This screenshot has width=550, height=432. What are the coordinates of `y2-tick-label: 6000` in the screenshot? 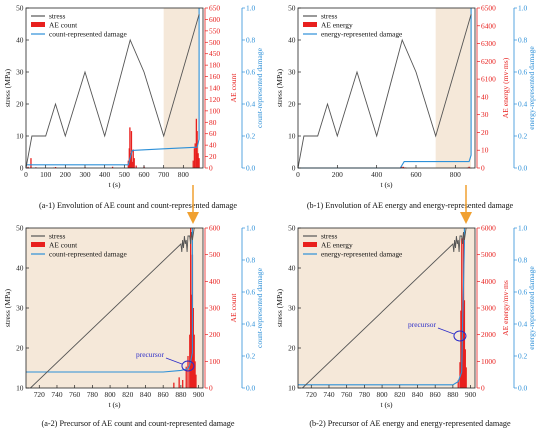 It's located at (488, 228).